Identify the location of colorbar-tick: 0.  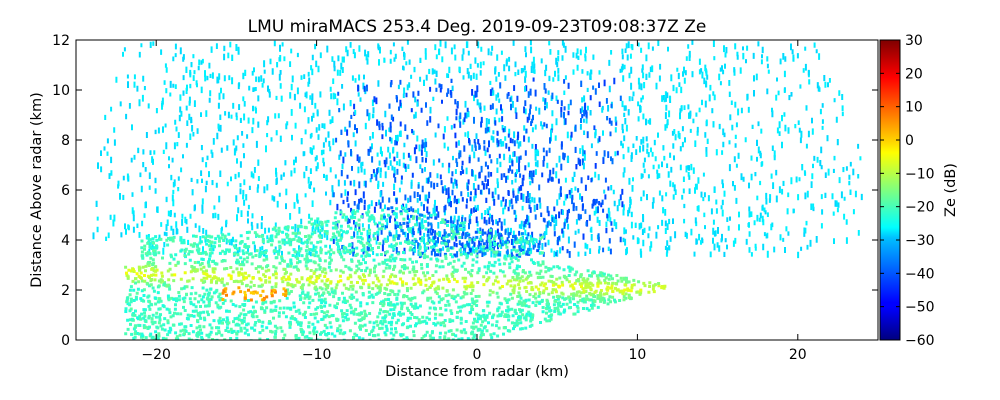
(897, 141).